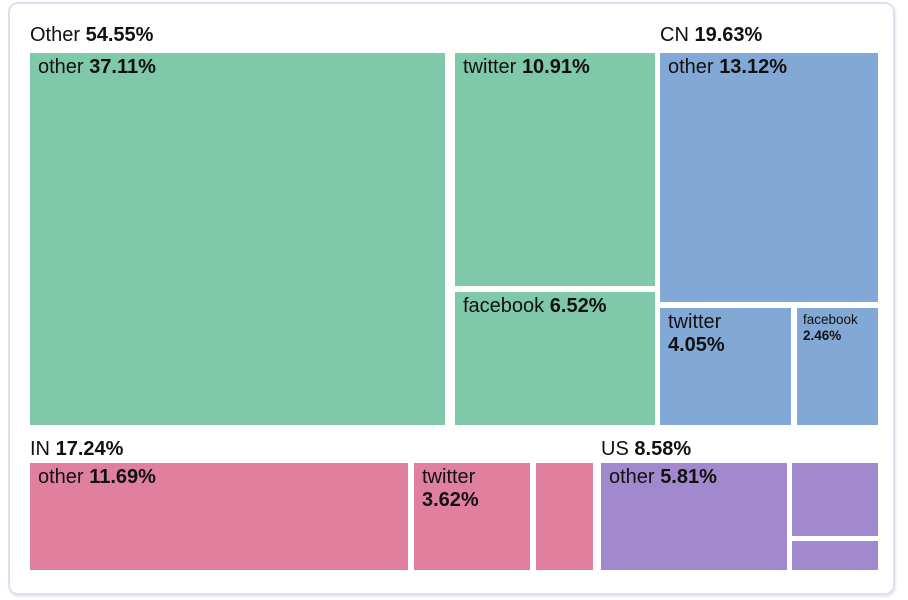  What do you see at coordinates (674, 35) in the screenshot?
I see `group-name: CN` at bounding box center [674, 35].